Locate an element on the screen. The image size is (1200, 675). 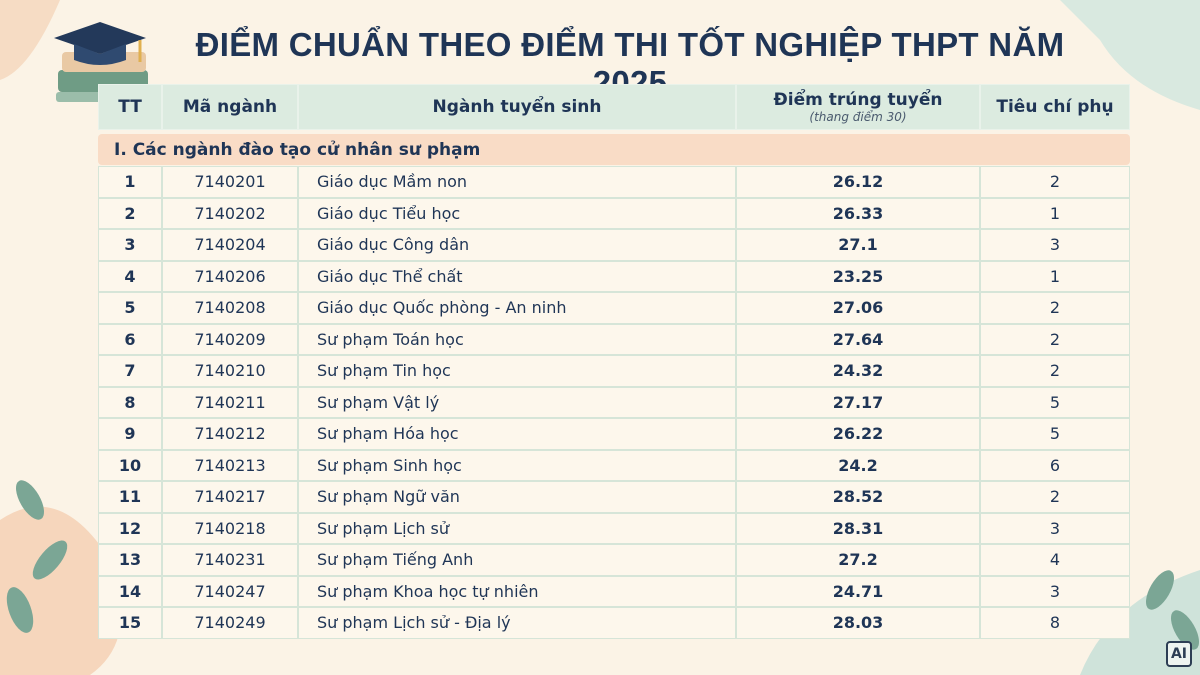
column-title: Mã ngành is located at coordinates (230, 107).